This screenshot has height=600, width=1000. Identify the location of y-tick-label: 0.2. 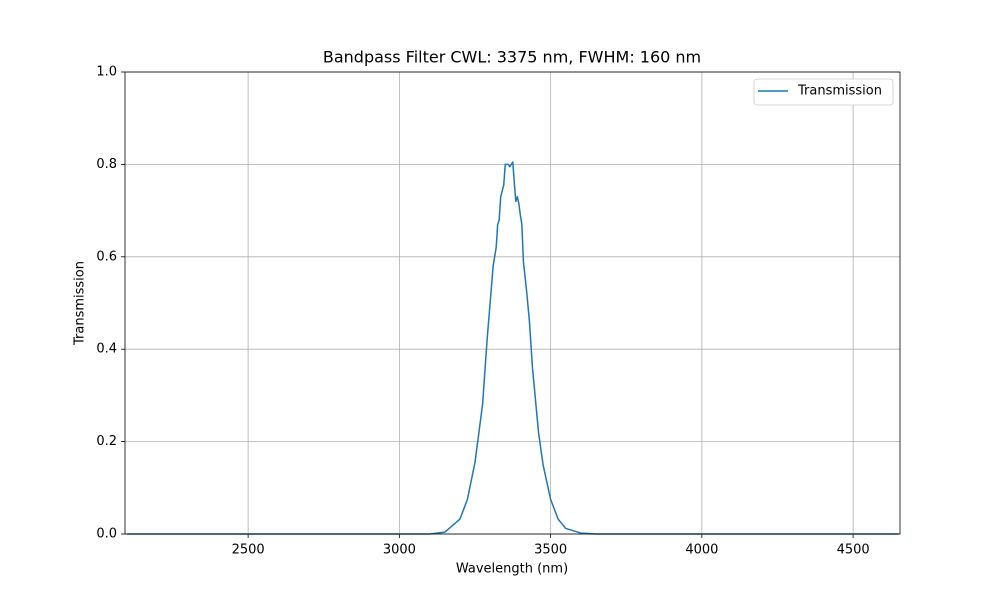
(106, 441).